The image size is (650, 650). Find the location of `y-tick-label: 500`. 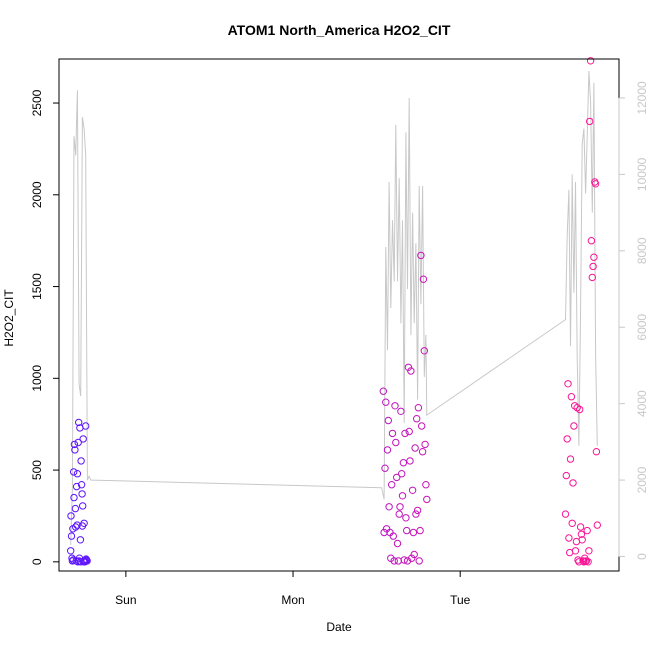

y-tick-label: 500 is located at coordinates (37, 470).